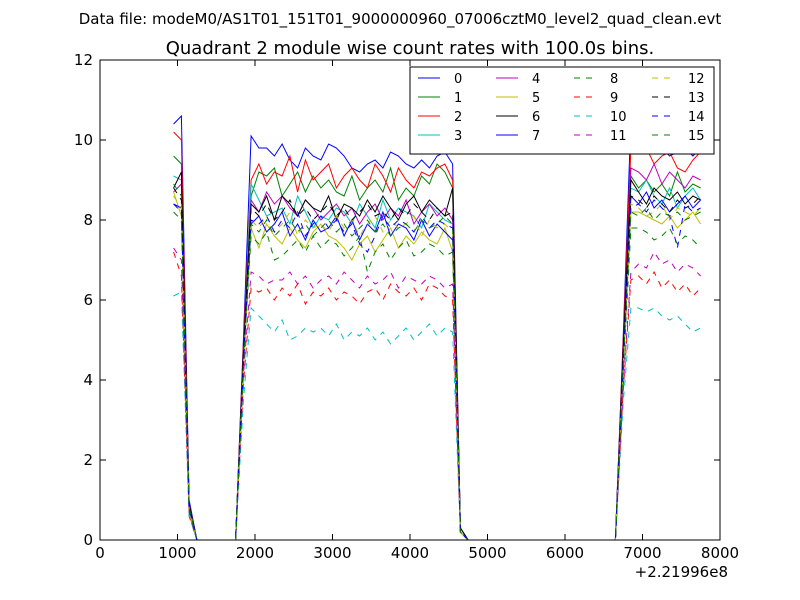  What do you see at coordinates (614, 79) in the screenshot?
I see `legend-label-8: 8` at bounding box center [614, 79].